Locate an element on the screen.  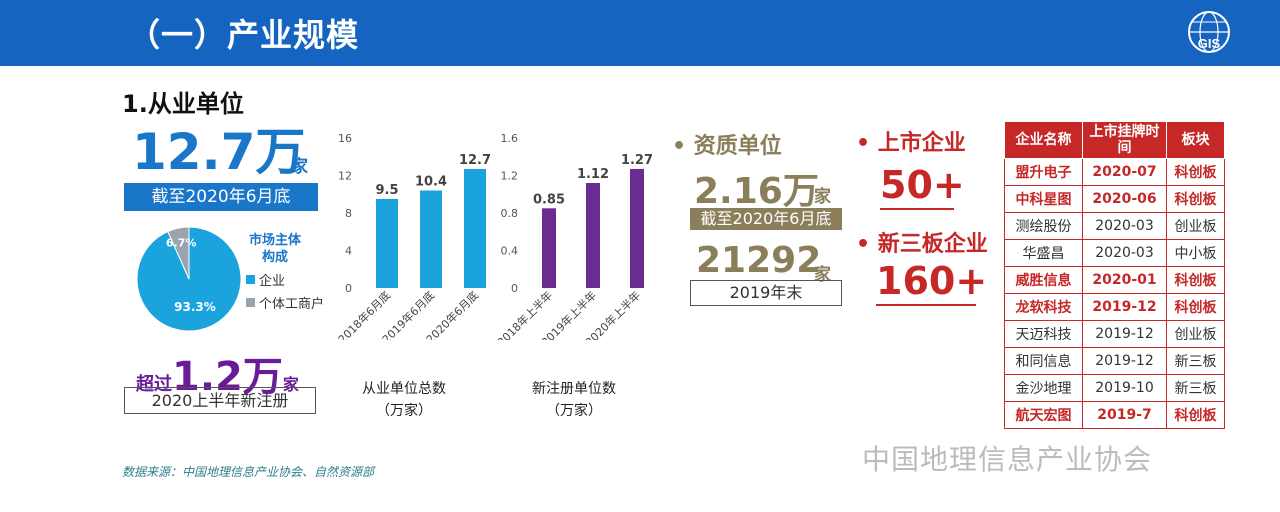
qualified-unit-1: 家 is located at coordinates (822, 197).